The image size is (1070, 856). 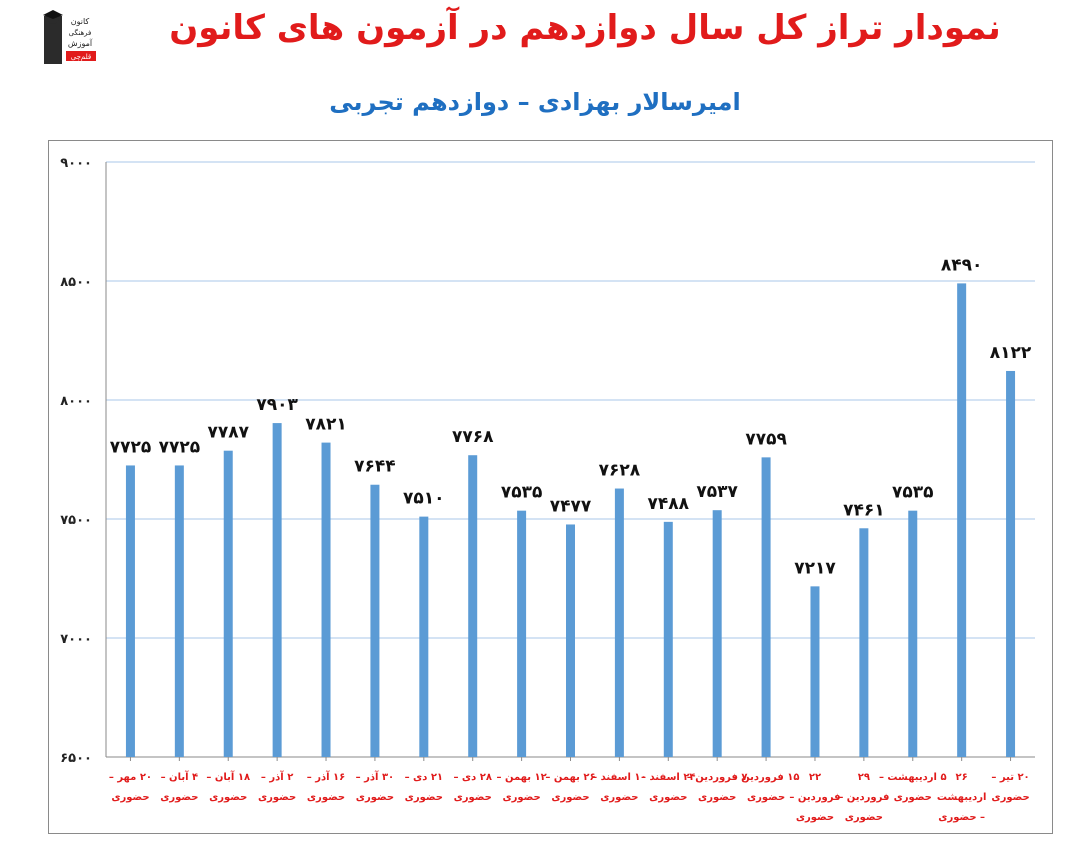 What do you see at coordinates (962, 797) in the screenshot?
I see `x-tick-label: اردیبهشت` at bounding box center [962, 797].